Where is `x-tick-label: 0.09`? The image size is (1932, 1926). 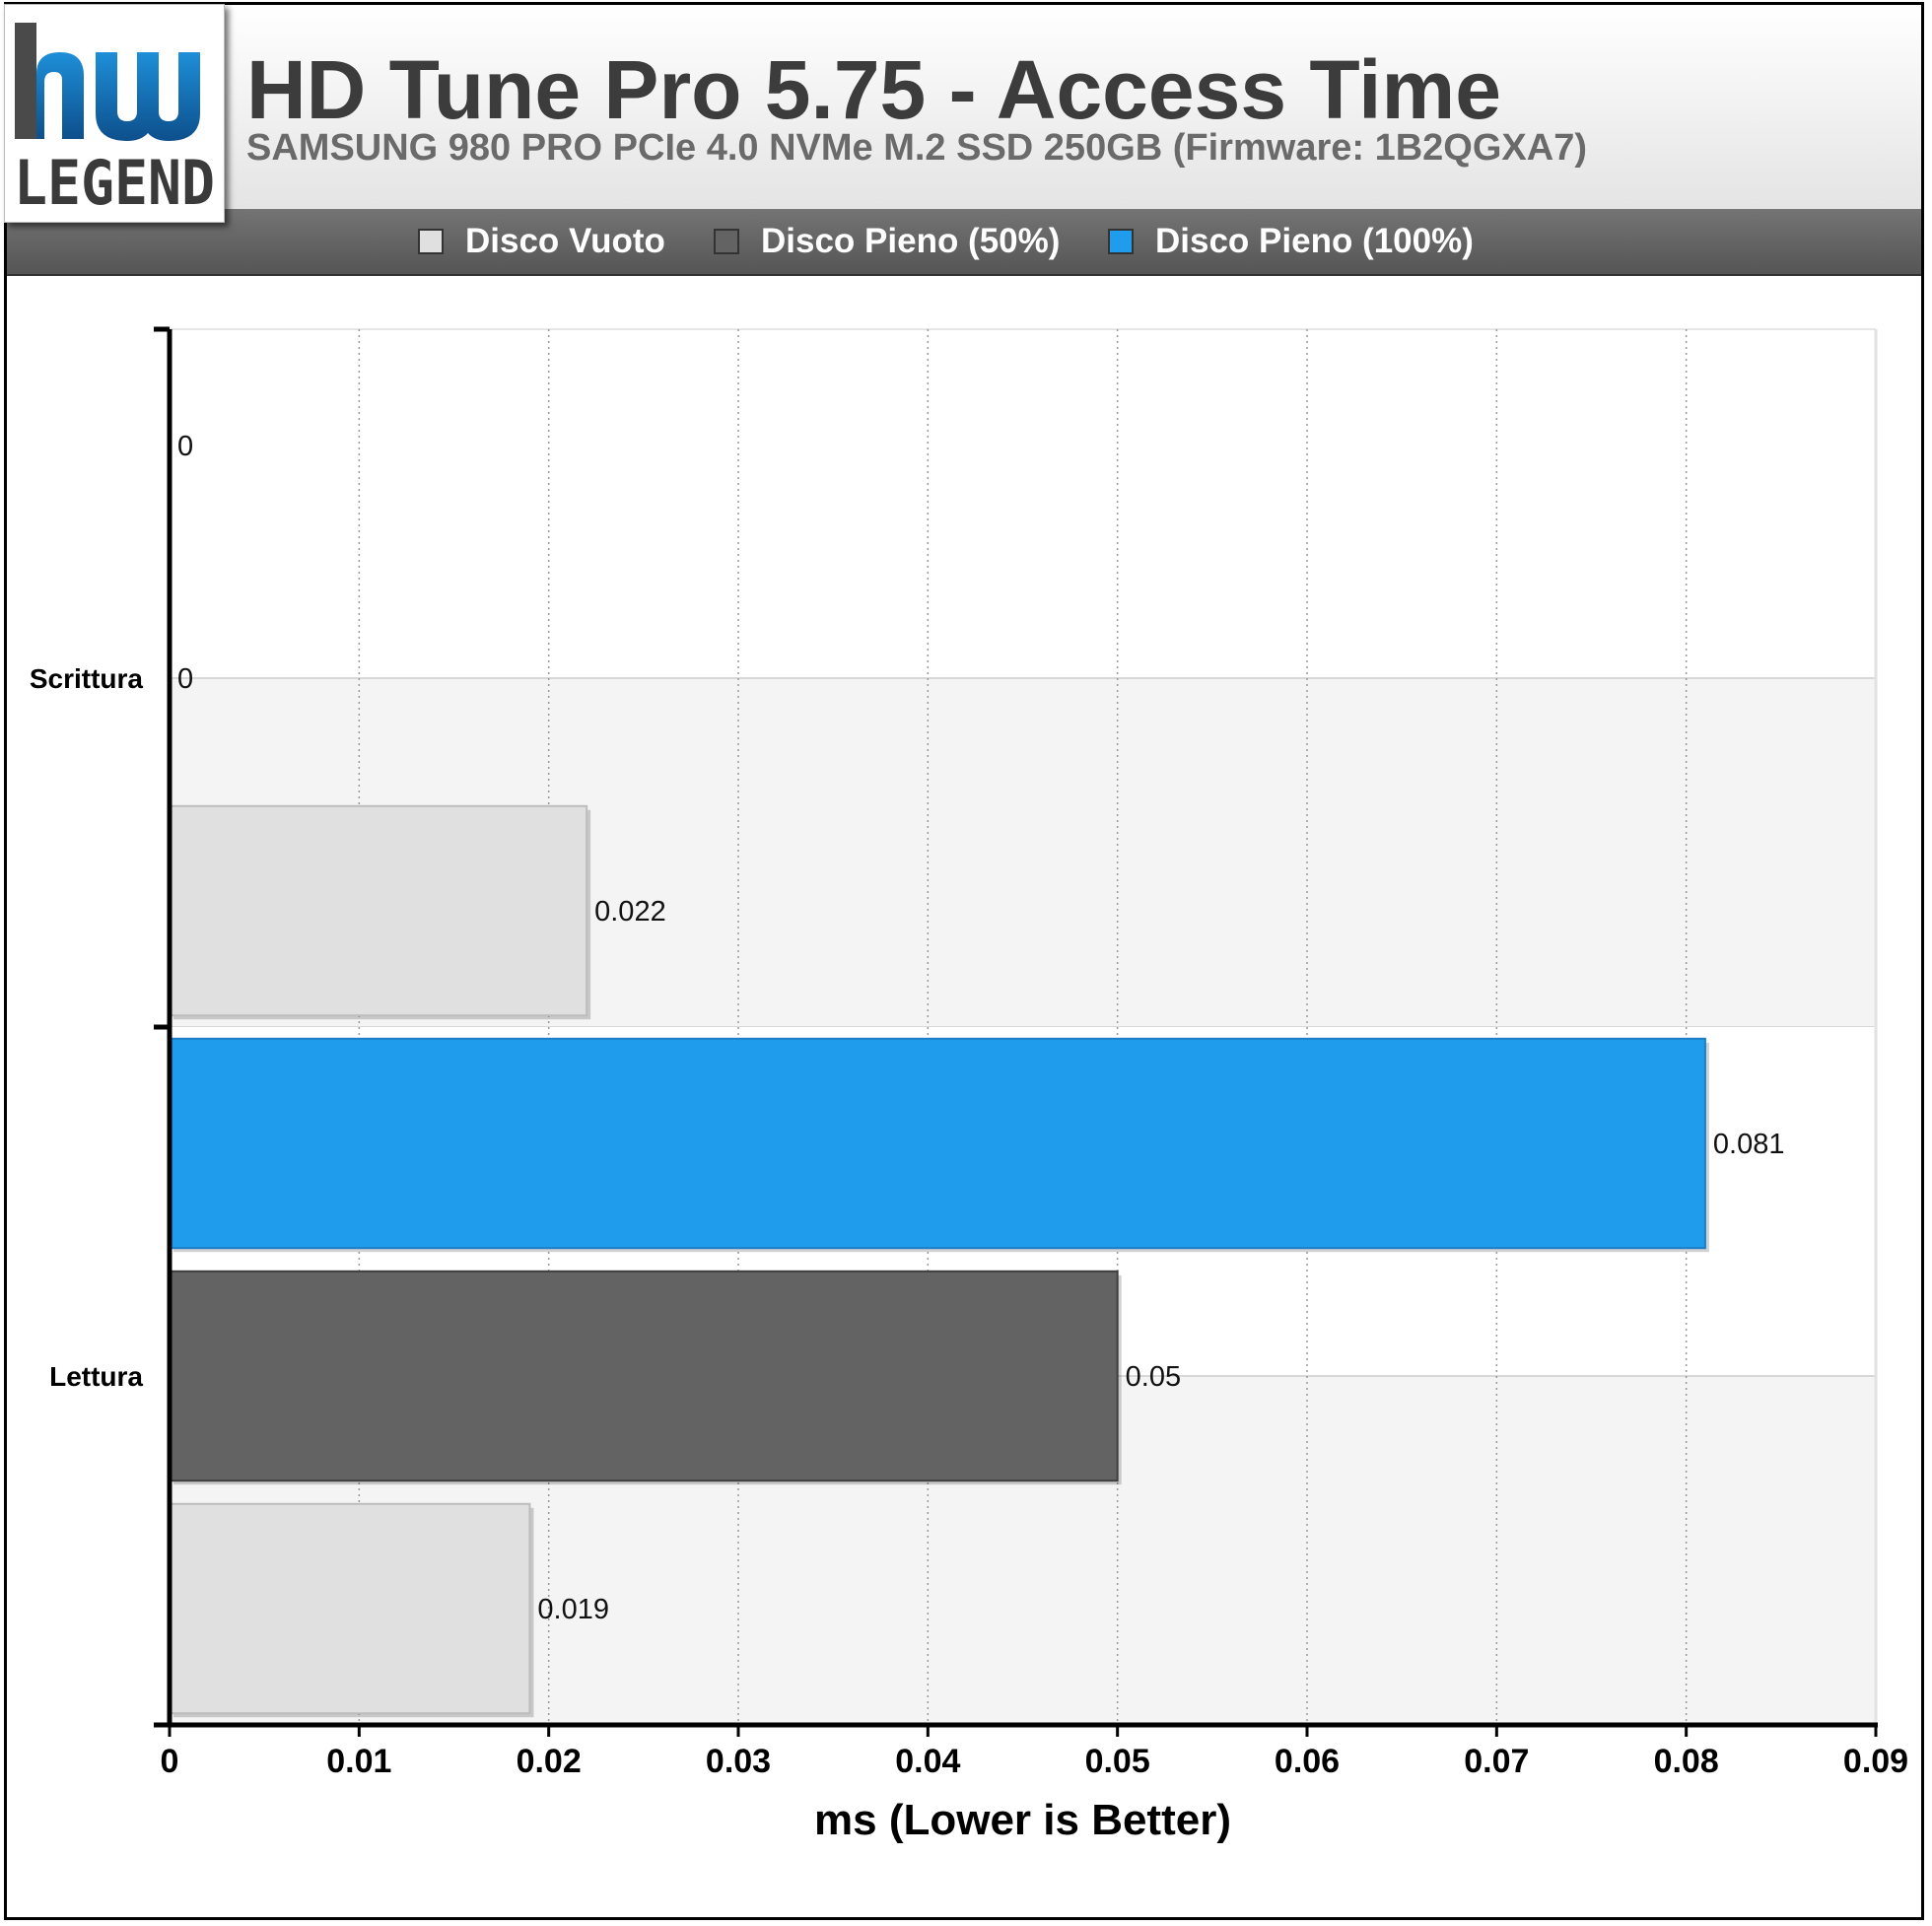
x-tick-label: 0.09 is located at coordinates (1876, 1761).